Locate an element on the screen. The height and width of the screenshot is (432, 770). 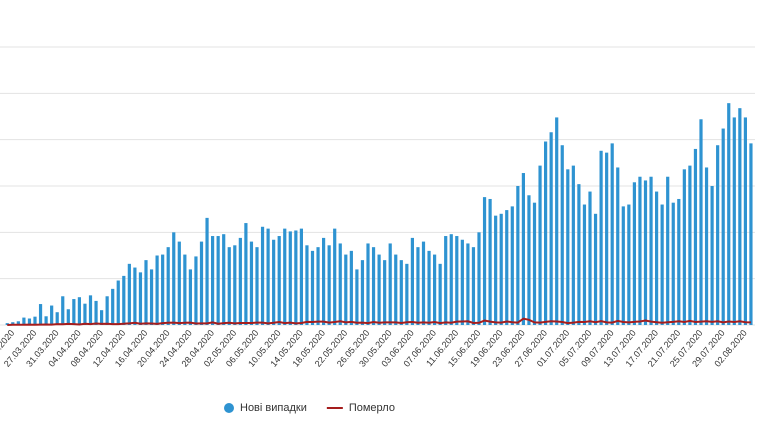
legend-label: Померло is located at coordinates (372, 408).